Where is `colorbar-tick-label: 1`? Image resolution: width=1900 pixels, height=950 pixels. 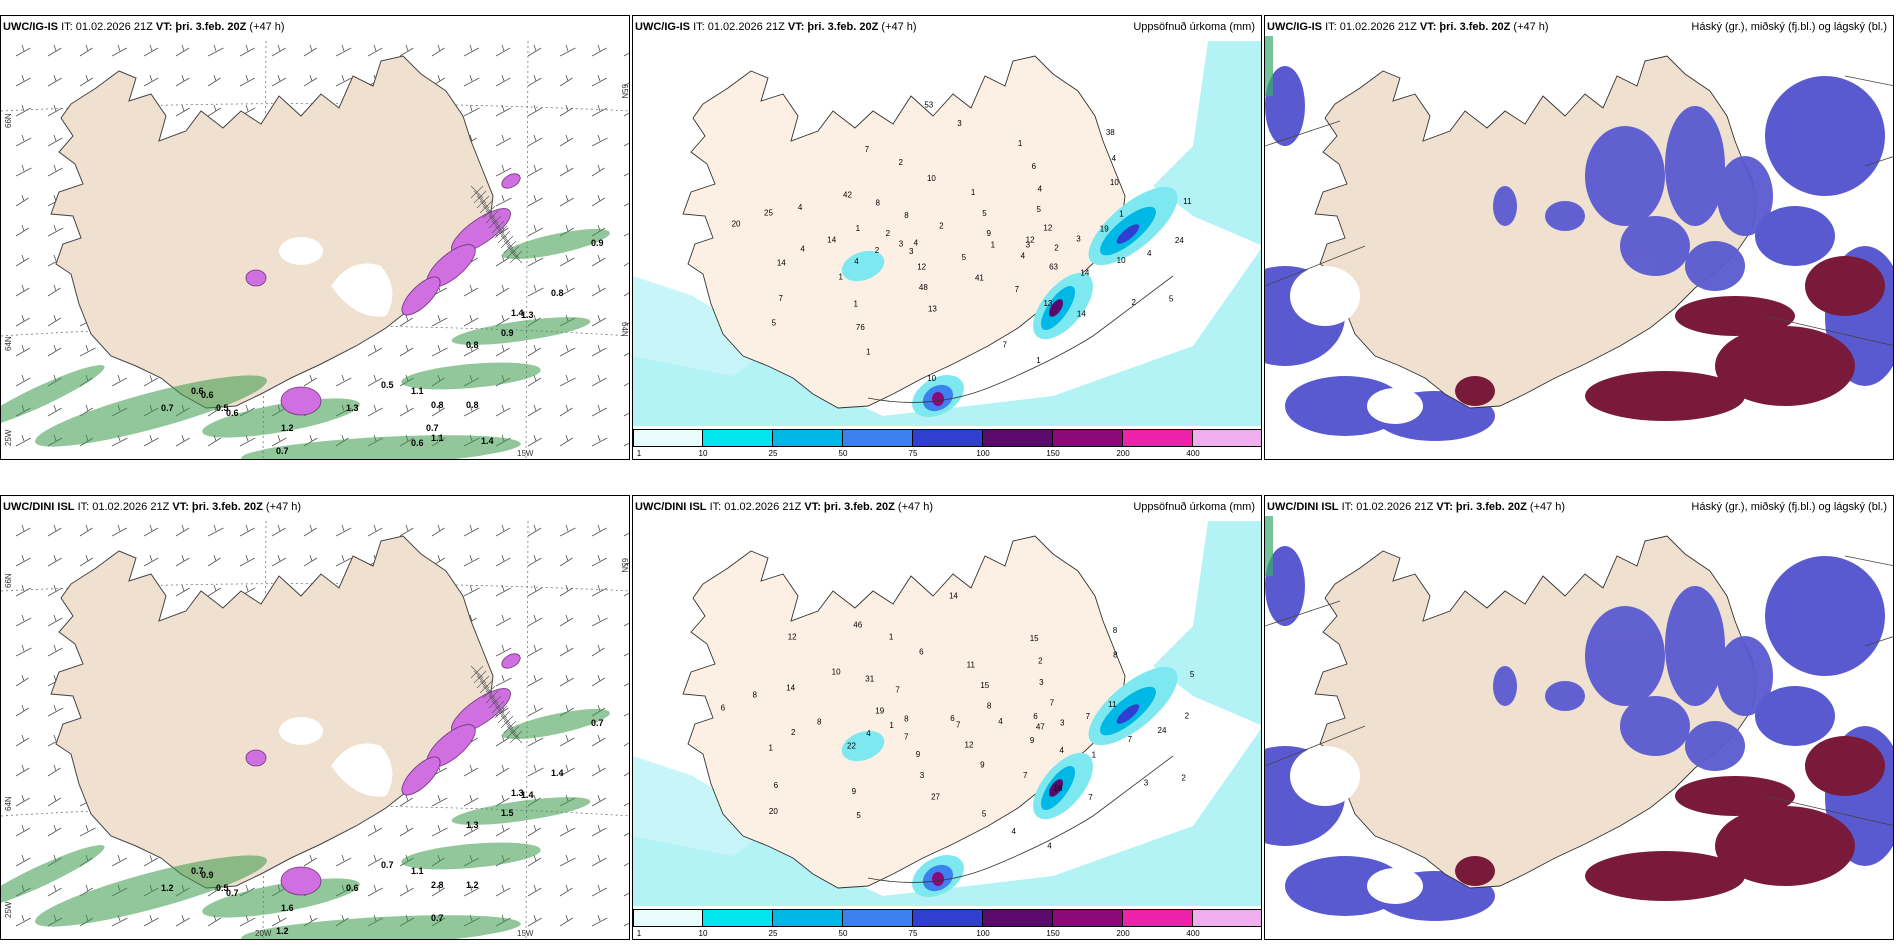
colorbar-tick-label: 1 is located at coordinates (639, 453).